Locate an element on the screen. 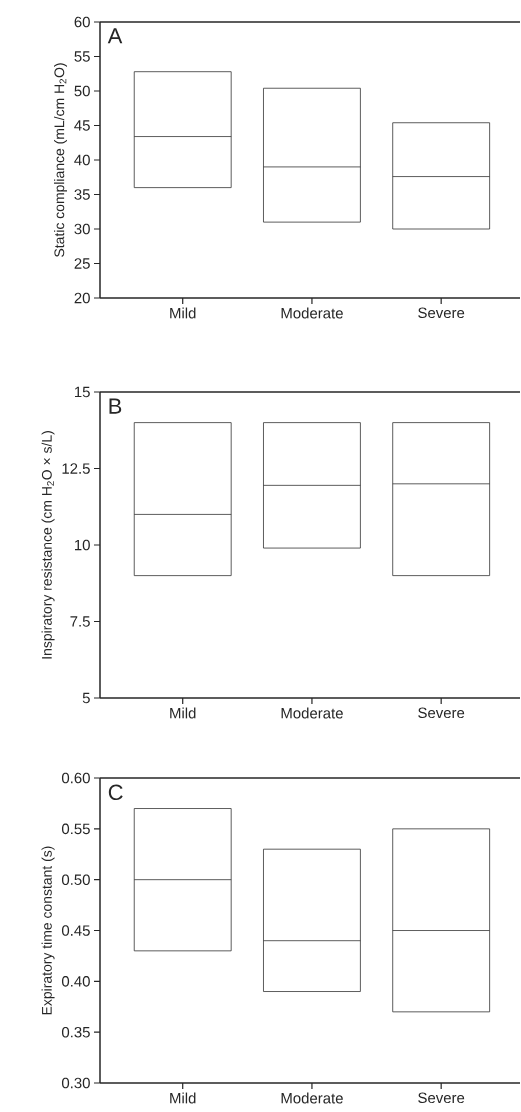  y-axis-title: Inspiratory resistance (cm H$_{2}$O × s/L) is located at coordinates (48, 545).